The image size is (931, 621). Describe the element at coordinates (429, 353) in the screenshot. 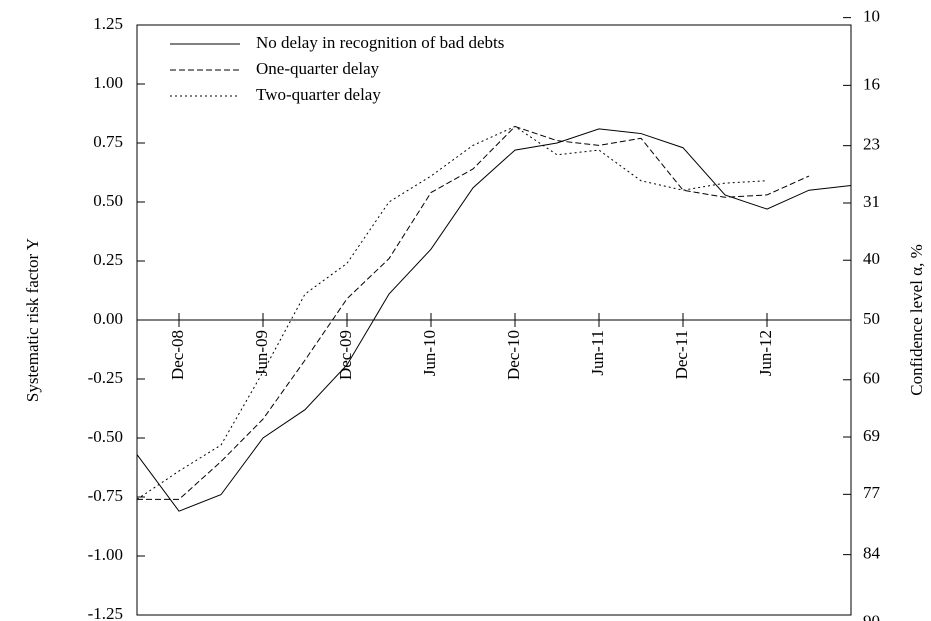

I see `x-tick-label: Jun-10` at that location.